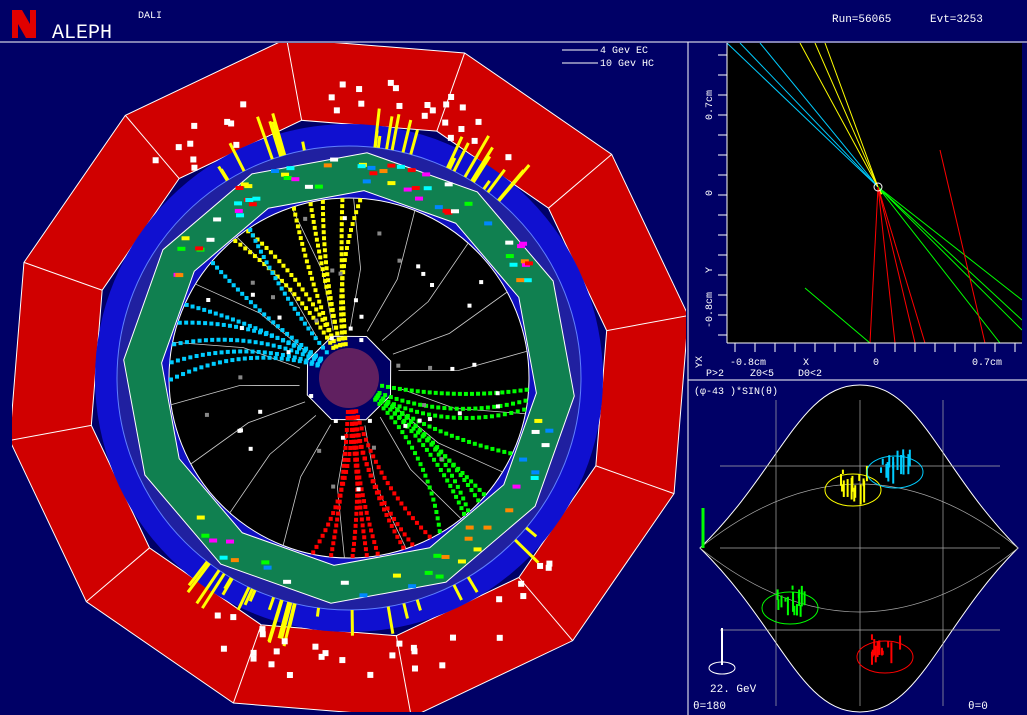 The image size is (1027, 715). What do you see at coordinates (748, 363) in the screenshot?
I see `x-tick-label: -0.8cm` at bounding box center [748, 363].